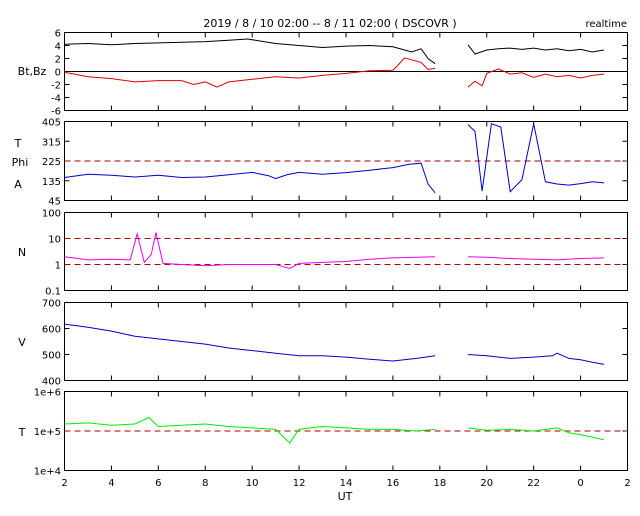  What do you see at coordinates (51, 304) in the screenshot?
I see `y-tick-label: 700` at bounding box center [51, 304].